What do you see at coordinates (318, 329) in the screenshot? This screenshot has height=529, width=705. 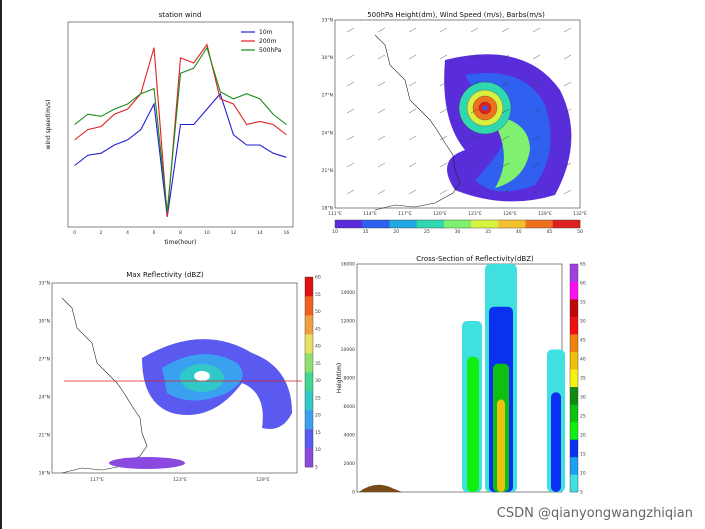 I see `refl-colorbar-tick: 45` at bounding box center [318, 329].